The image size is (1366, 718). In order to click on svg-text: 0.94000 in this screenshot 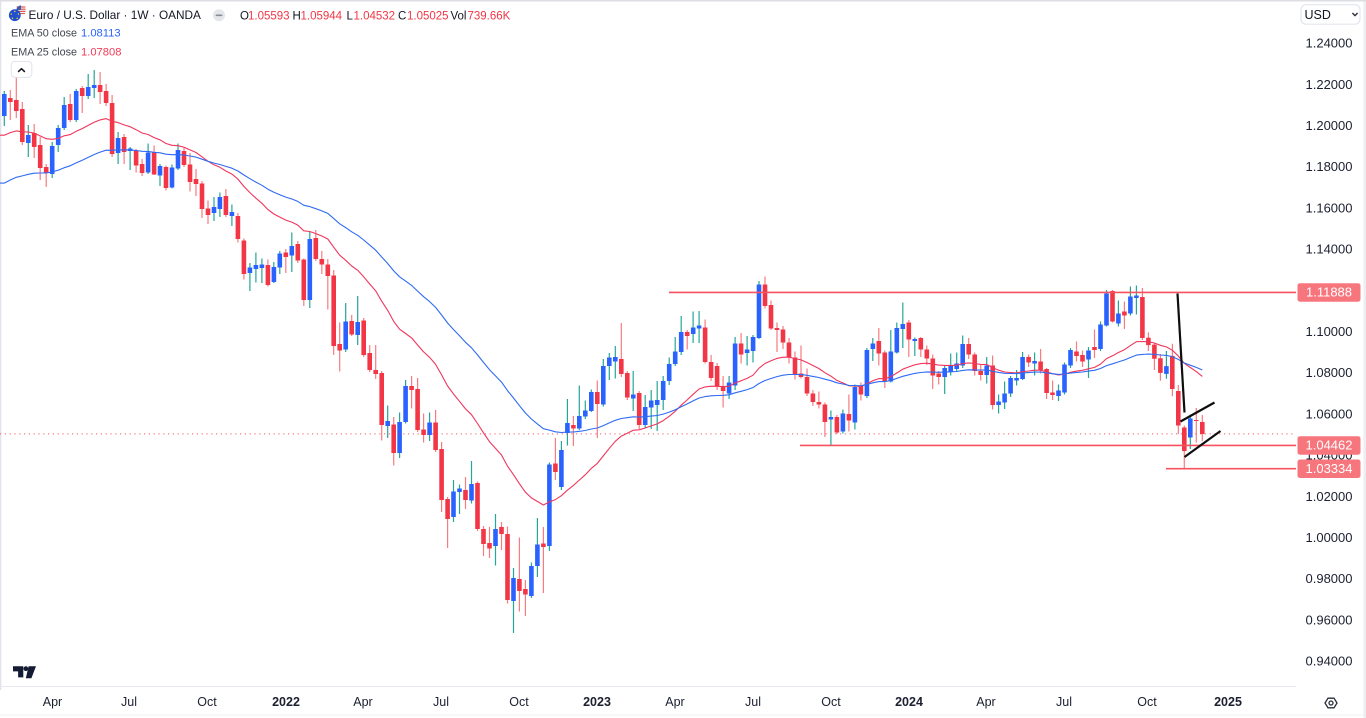, I will do `click(1329, 661)`.